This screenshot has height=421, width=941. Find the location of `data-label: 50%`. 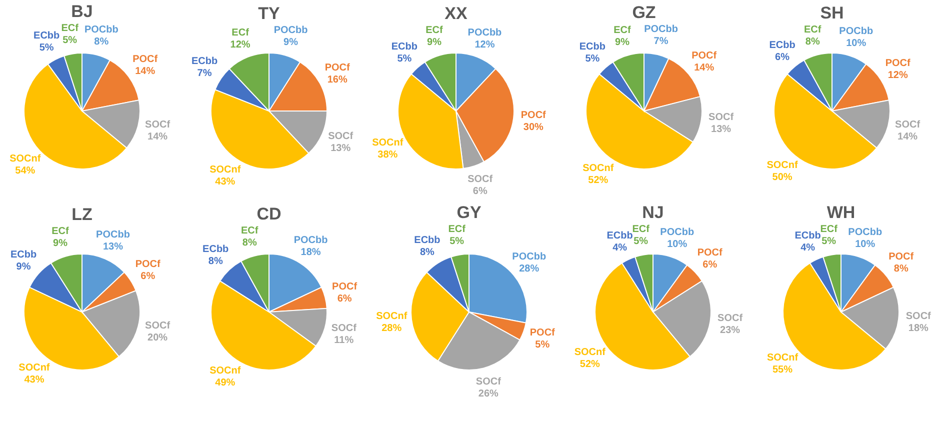

data-label: 50% is located at coordinates (782, 178).